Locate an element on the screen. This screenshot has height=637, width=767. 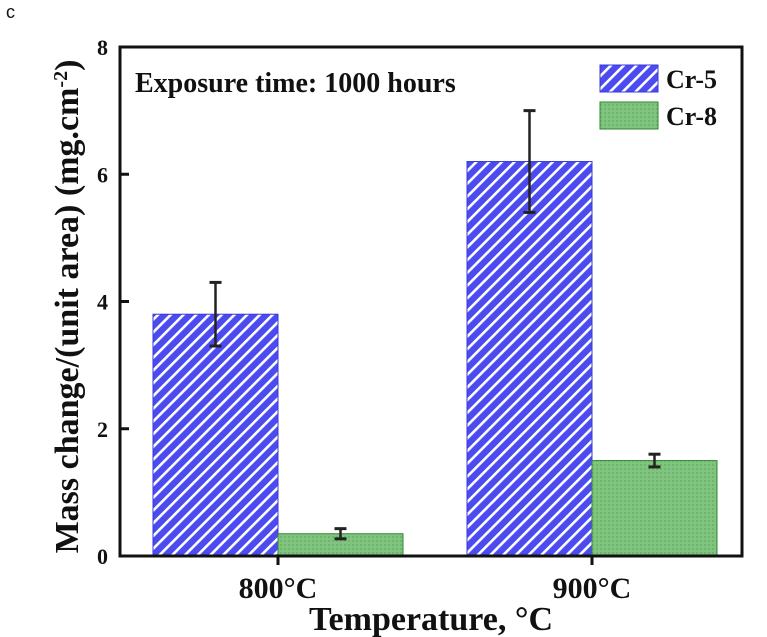
y-tick-label: 2 is located at coordinates (102, 429).